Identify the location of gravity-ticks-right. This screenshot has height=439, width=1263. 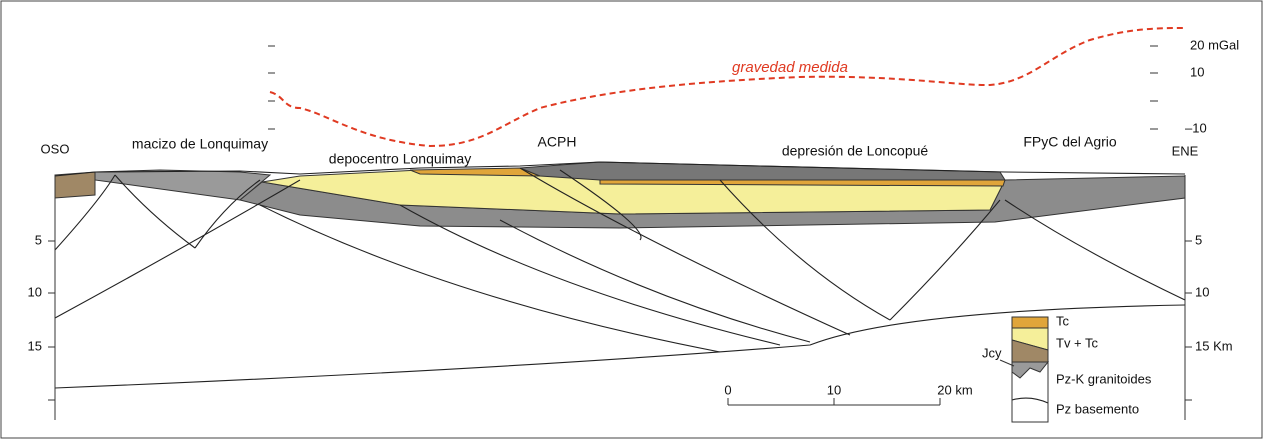
(1154, 87).